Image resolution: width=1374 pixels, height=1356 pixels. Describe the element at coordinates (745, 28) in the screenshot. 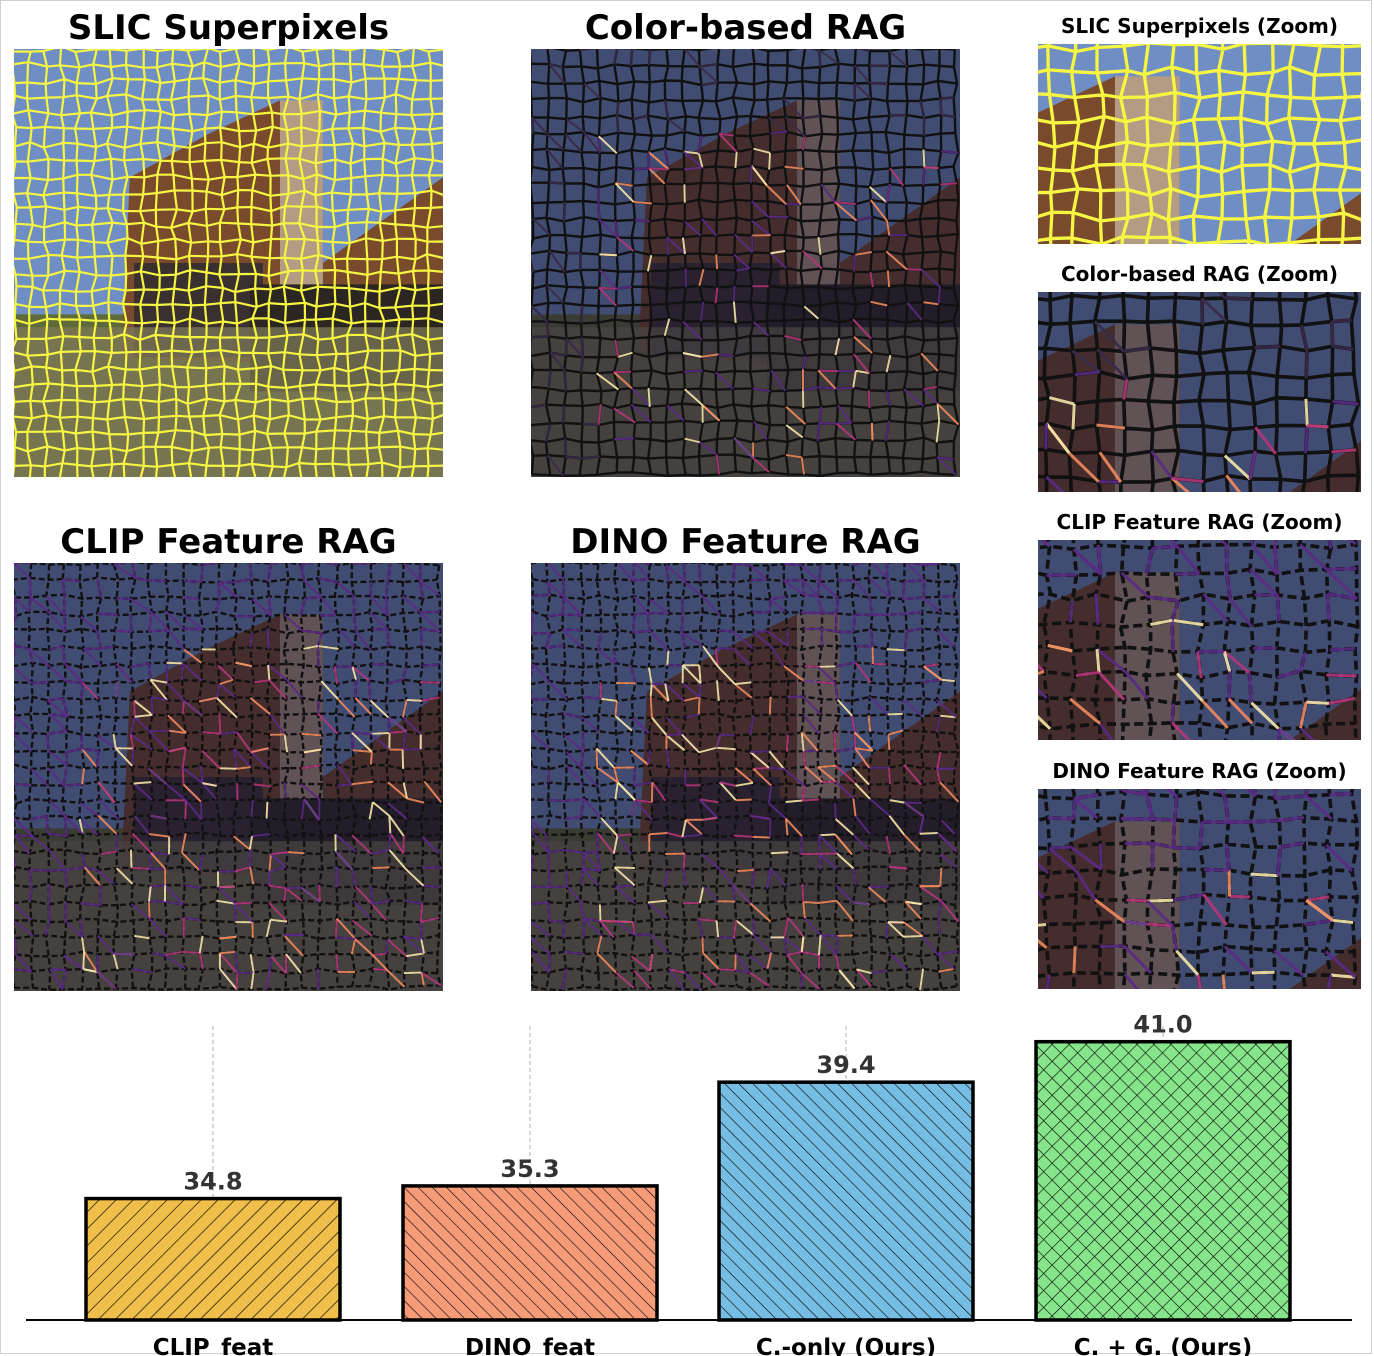

I see `color-rag-title: Color-based RAG` at that location.